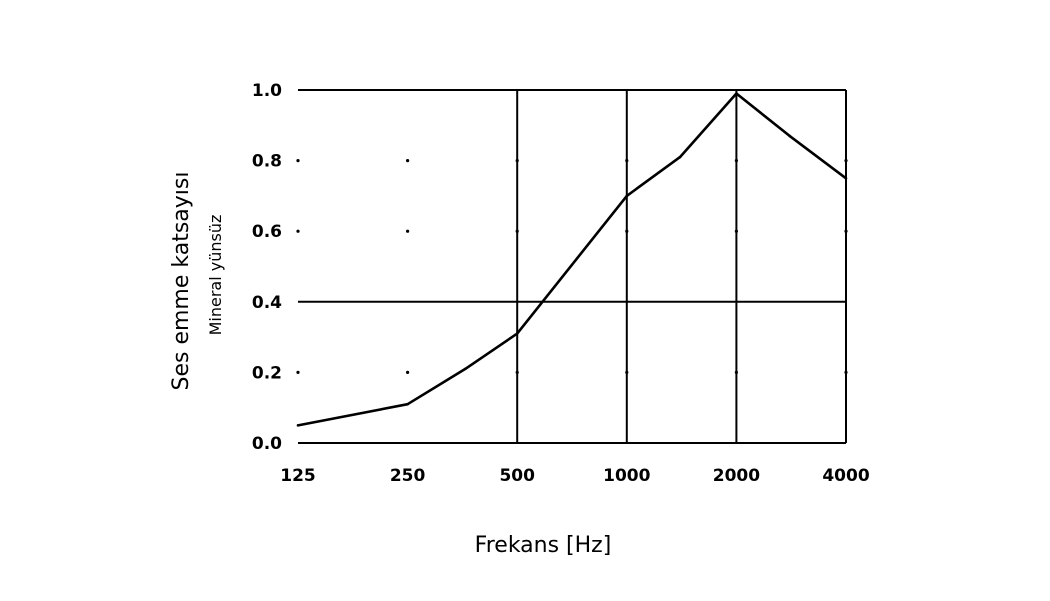  I want to click on x-tick-label: 4000, so click(845, 476).